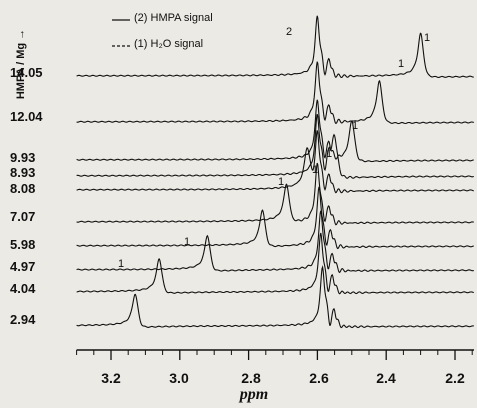 Image resolution: width=477 pixels, height=408 pixels. Describe the element at coordinates (23, 172) in the screenshot. I see `series-label-8-93: 8.93` at that location.